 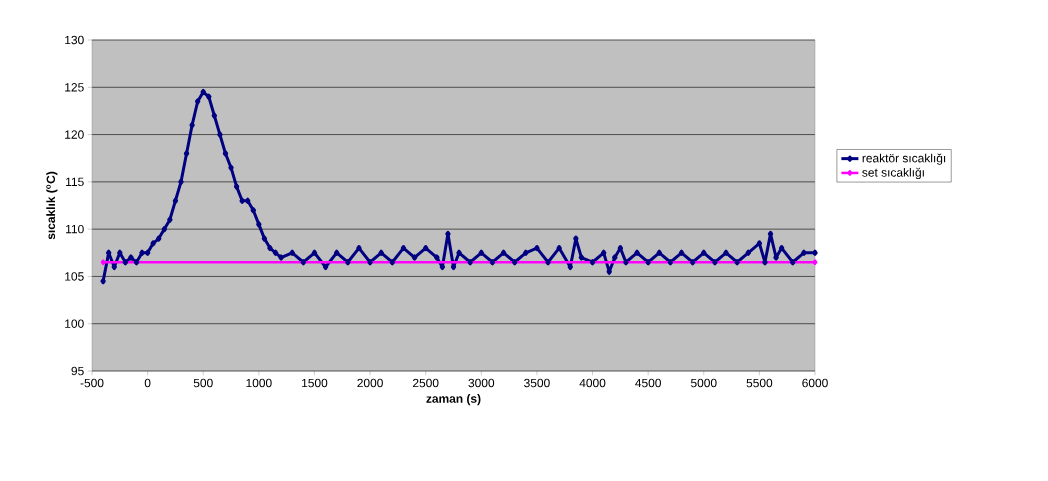 I want to click on x-tick-label: 2000, so click(x=370, y=383).